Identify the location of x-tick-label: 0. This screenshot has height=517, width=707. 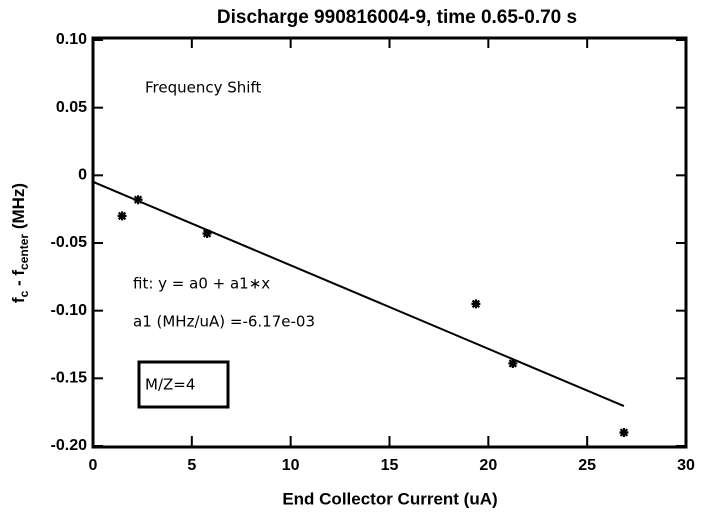
(93, 465).